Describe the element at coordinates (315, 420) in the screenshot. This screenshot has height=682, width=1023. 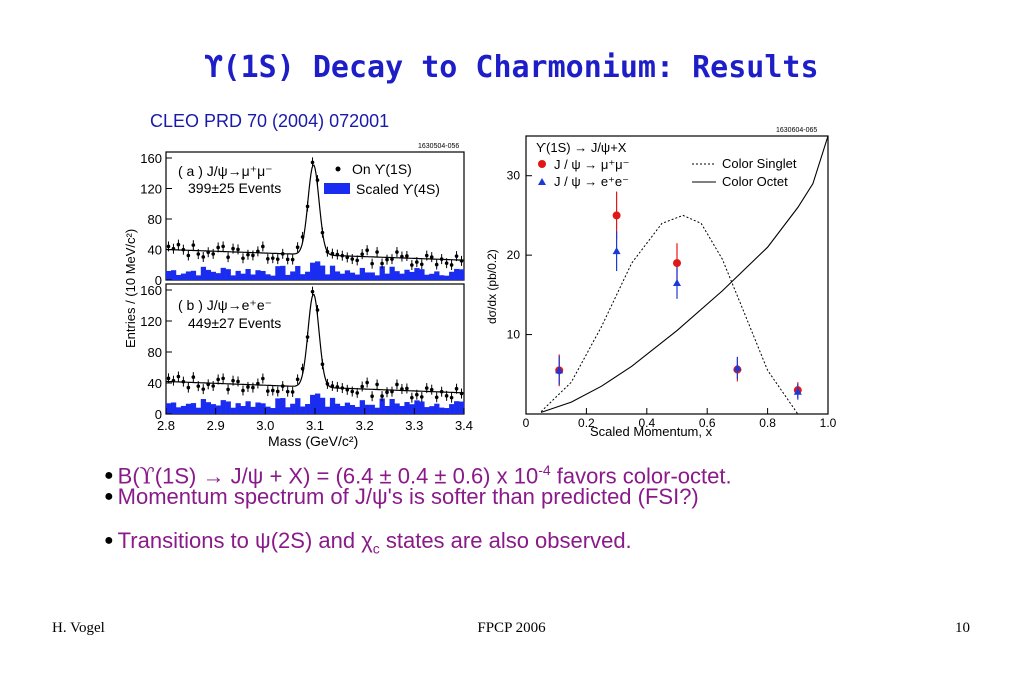
I see `histogram-x-ticks: 2.8 2.9 3.0 3.1 3.2 3.3 3.4` at that location.